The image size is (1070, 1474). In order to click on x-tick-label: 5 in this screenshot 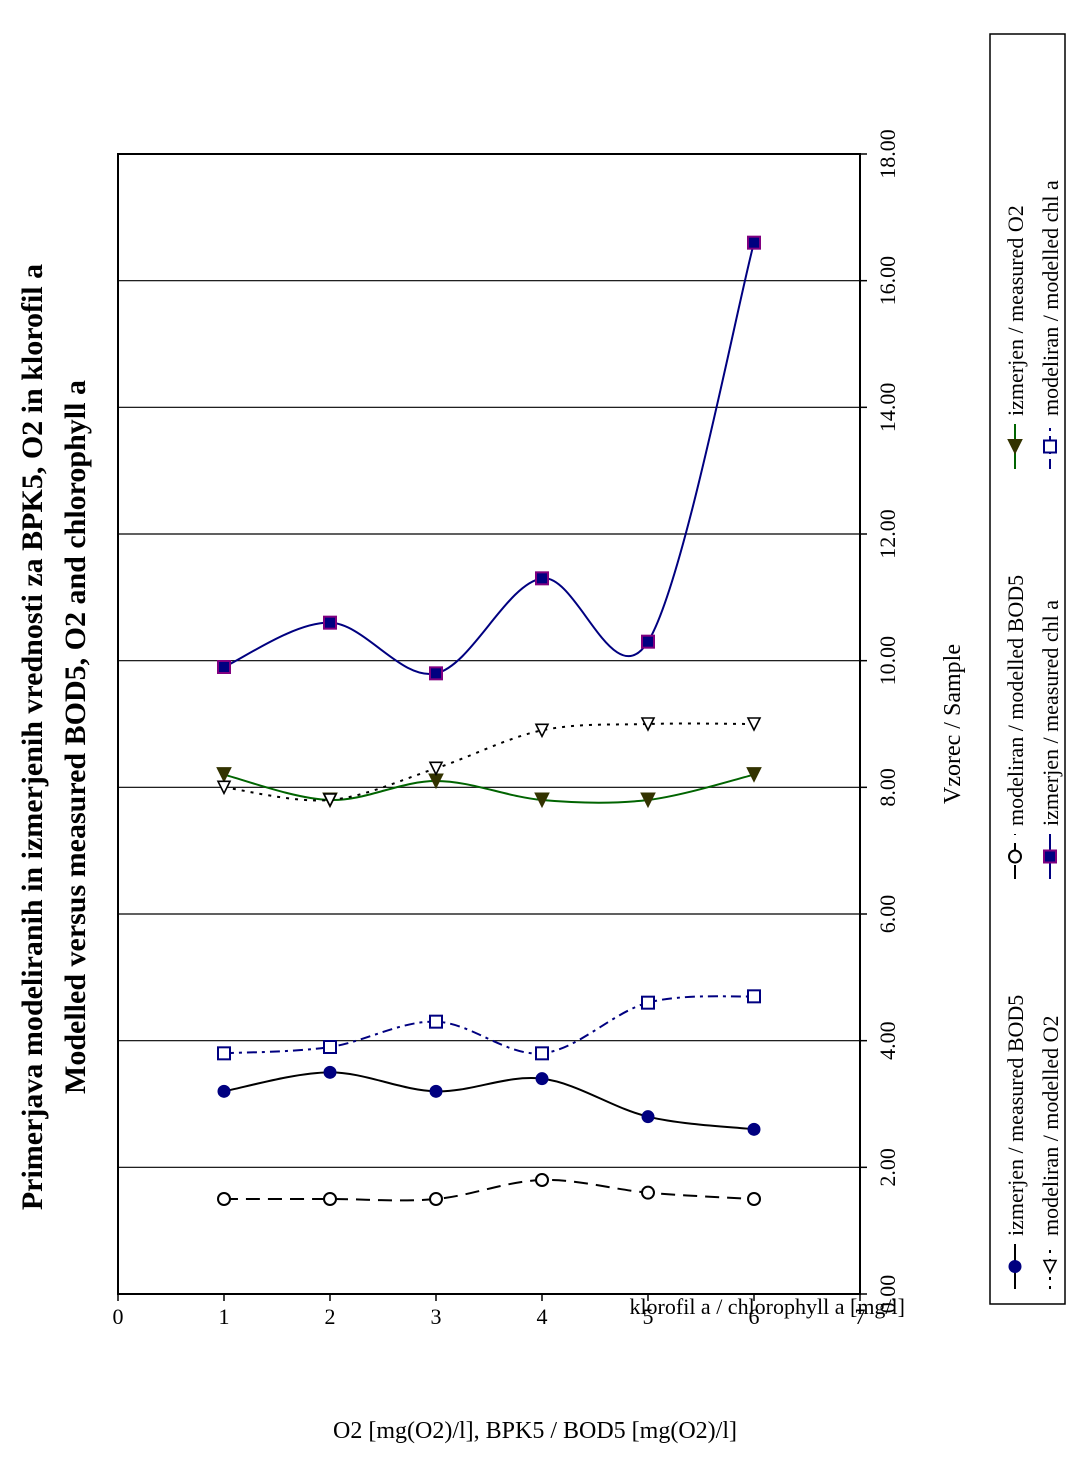, I will do `click(648, 1316)`.